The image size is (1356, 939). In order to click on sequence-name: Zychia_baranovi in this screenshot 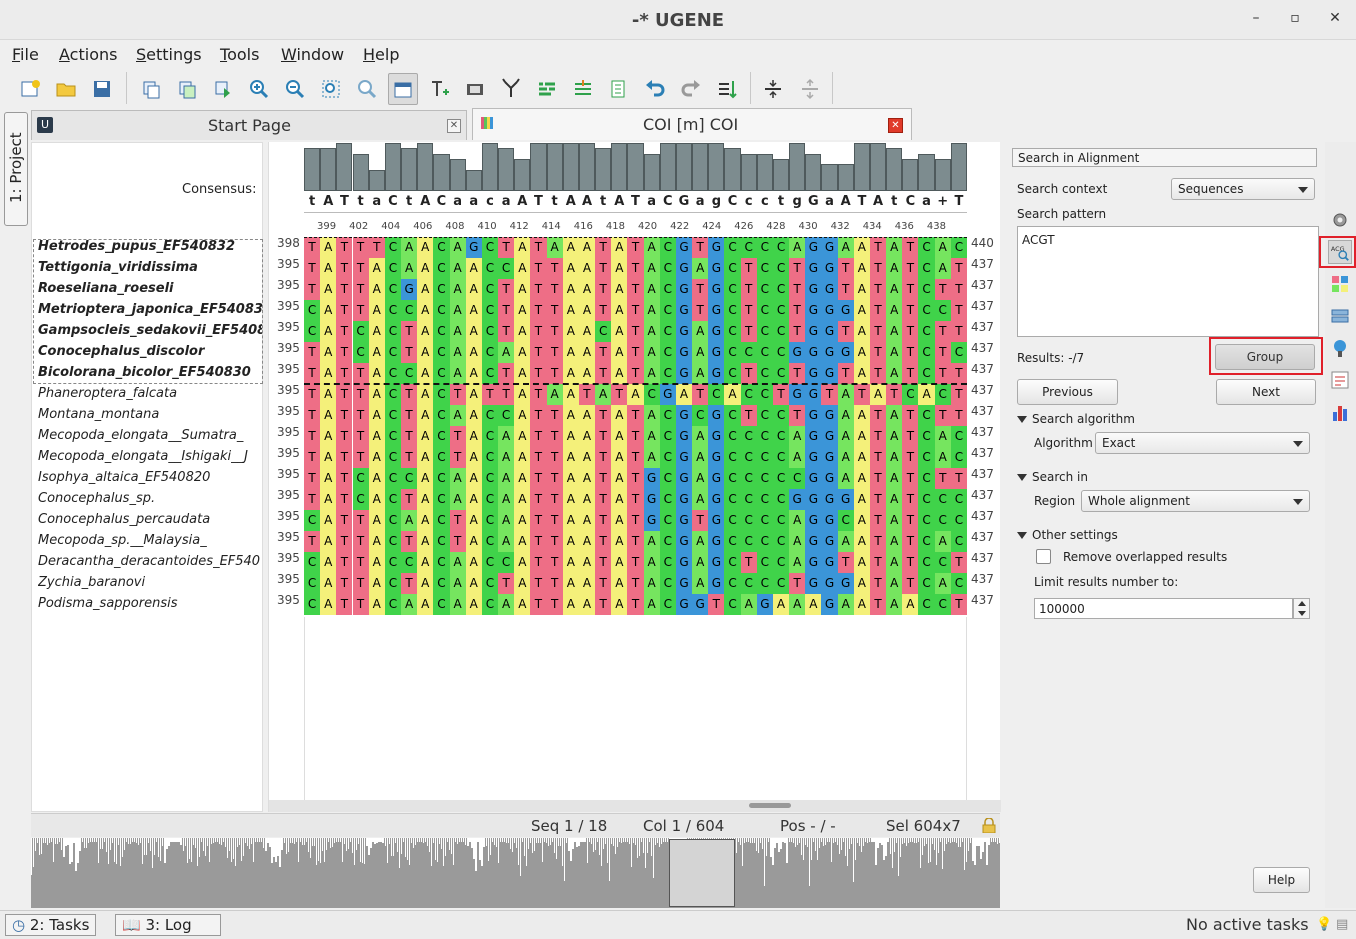, I will do `click(92, 582)`.